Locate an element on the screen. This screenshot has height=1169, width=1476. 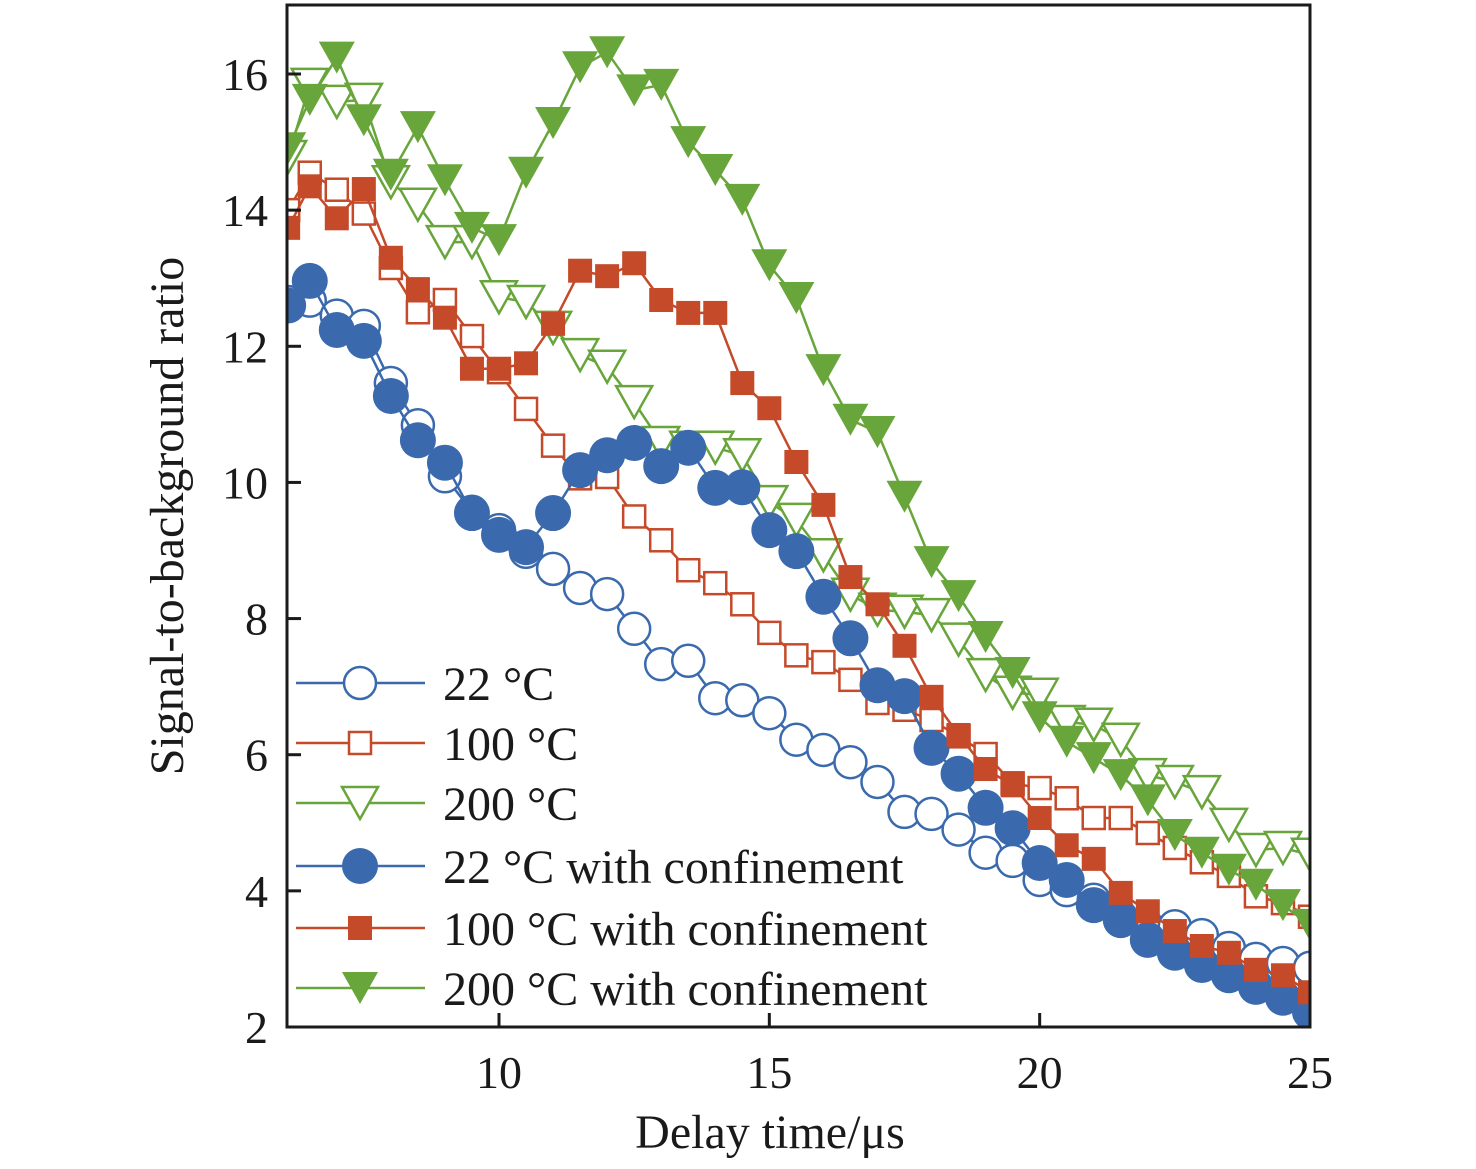
legend-item: 100 °C with confinement is located at coordinates (612, 929).